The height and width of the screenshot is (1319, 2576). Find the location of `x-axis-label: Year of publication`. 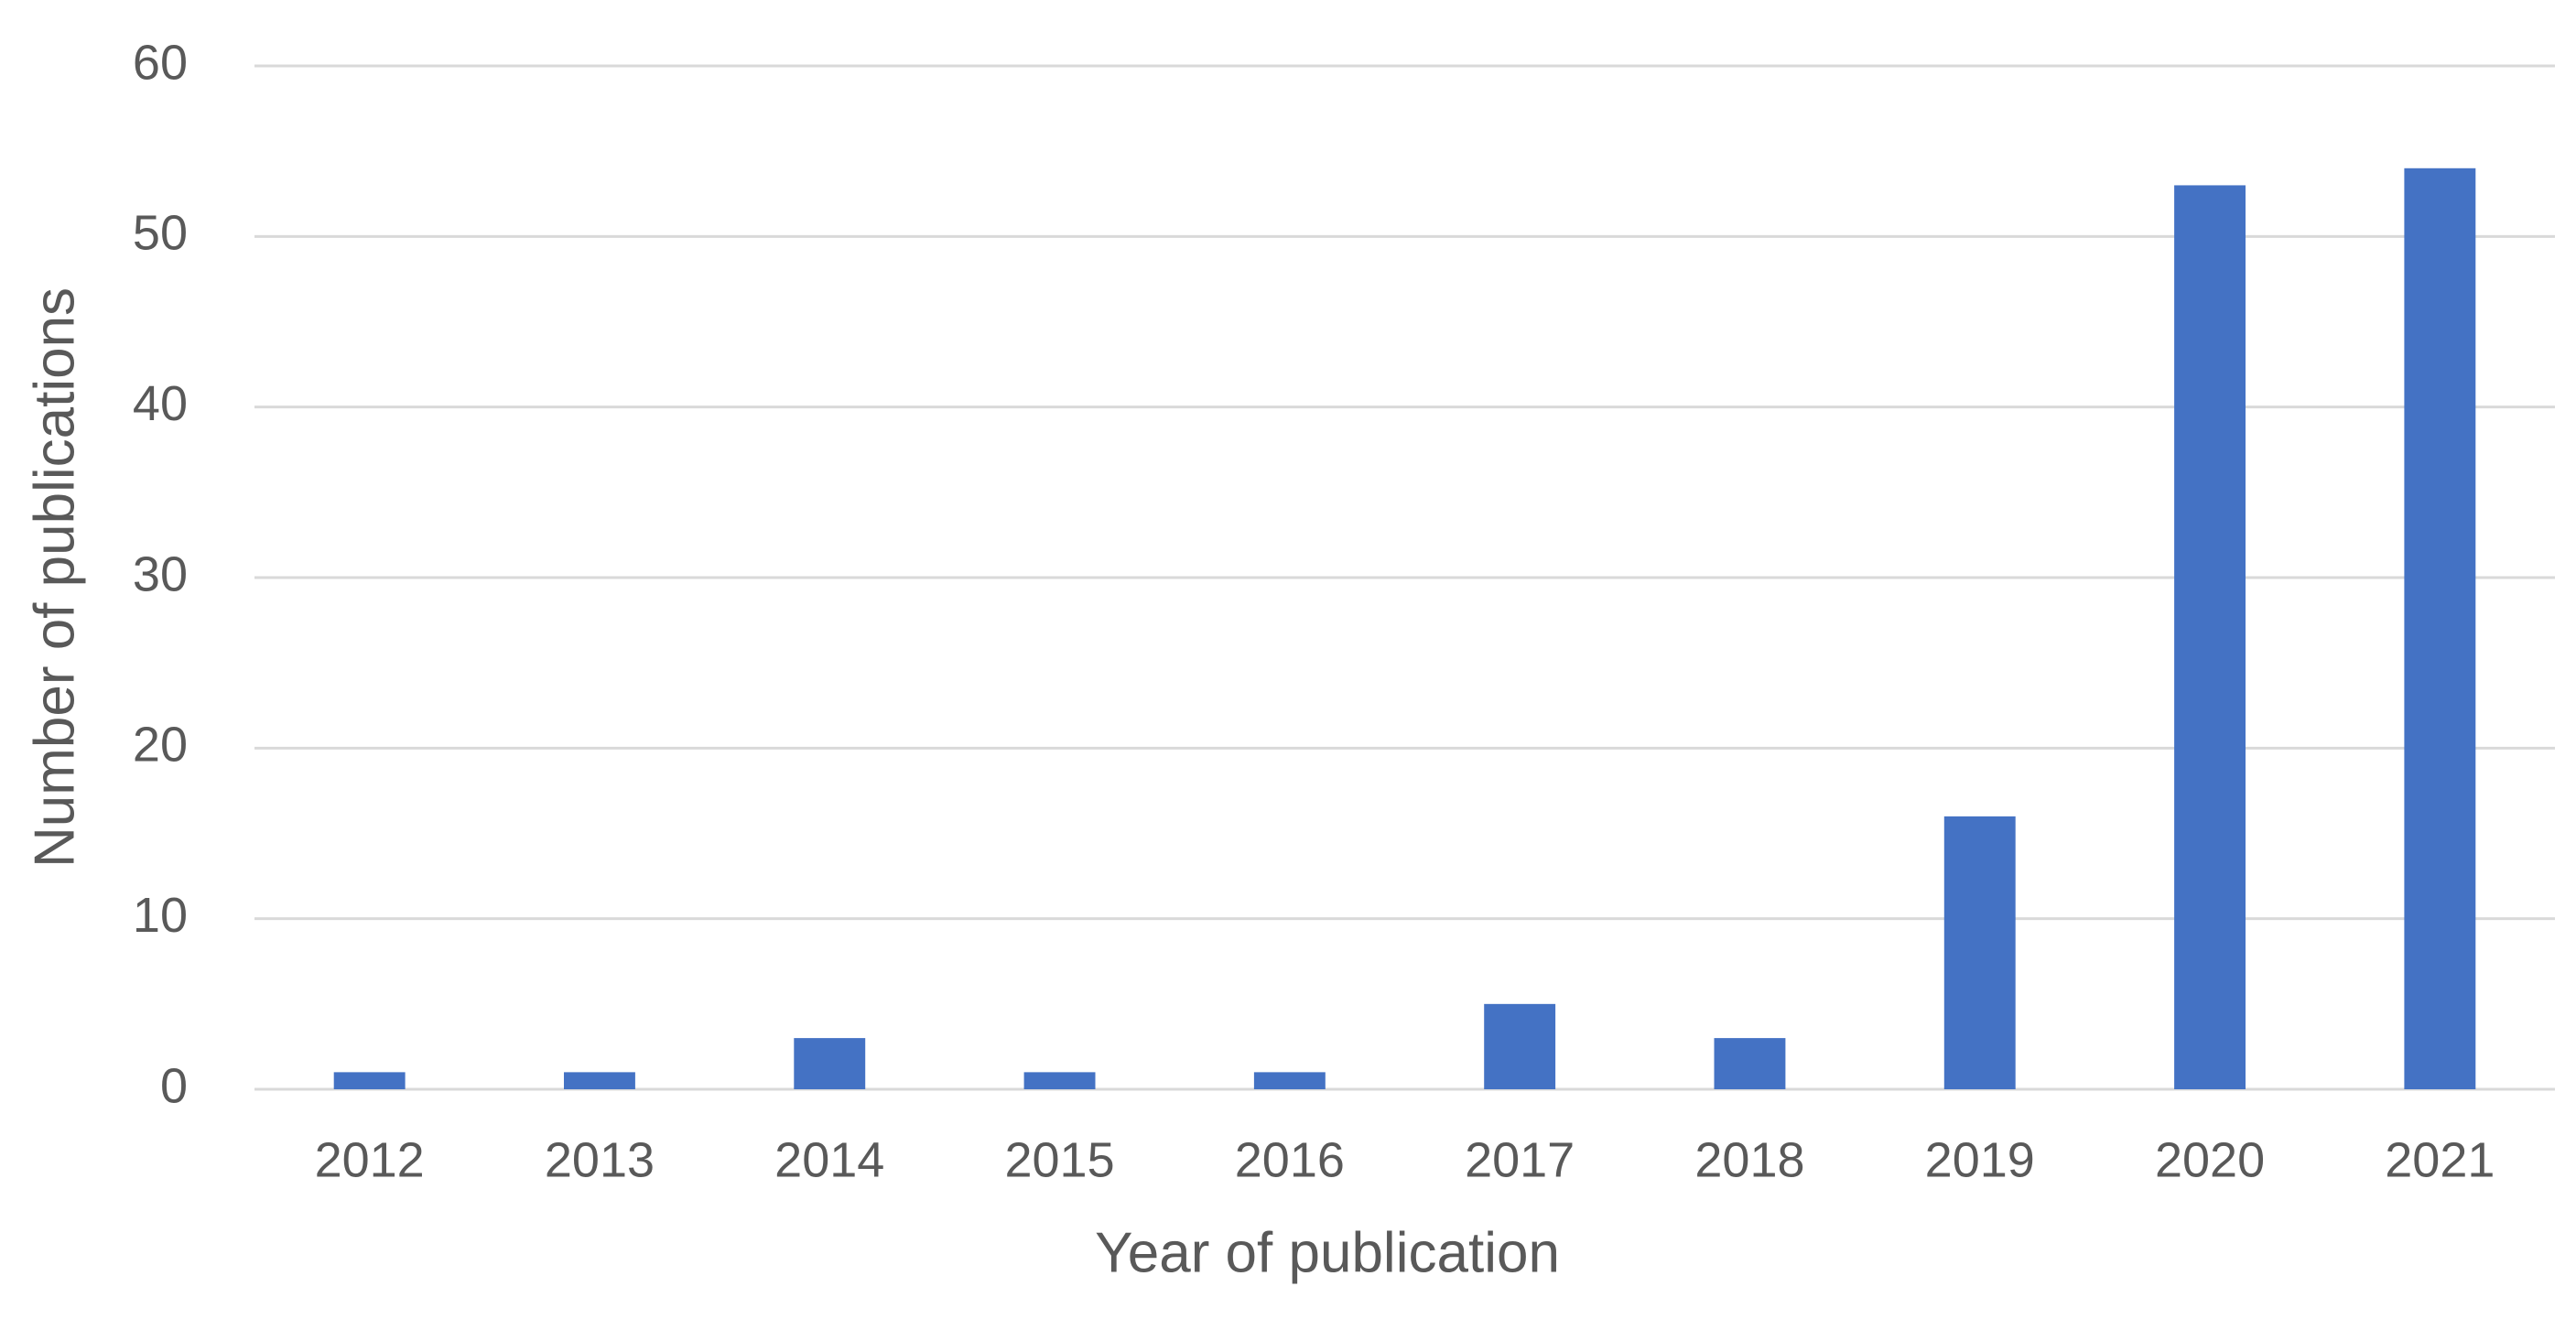

x-axis-label: Year of publication is located at coordinates (1328, 1252).